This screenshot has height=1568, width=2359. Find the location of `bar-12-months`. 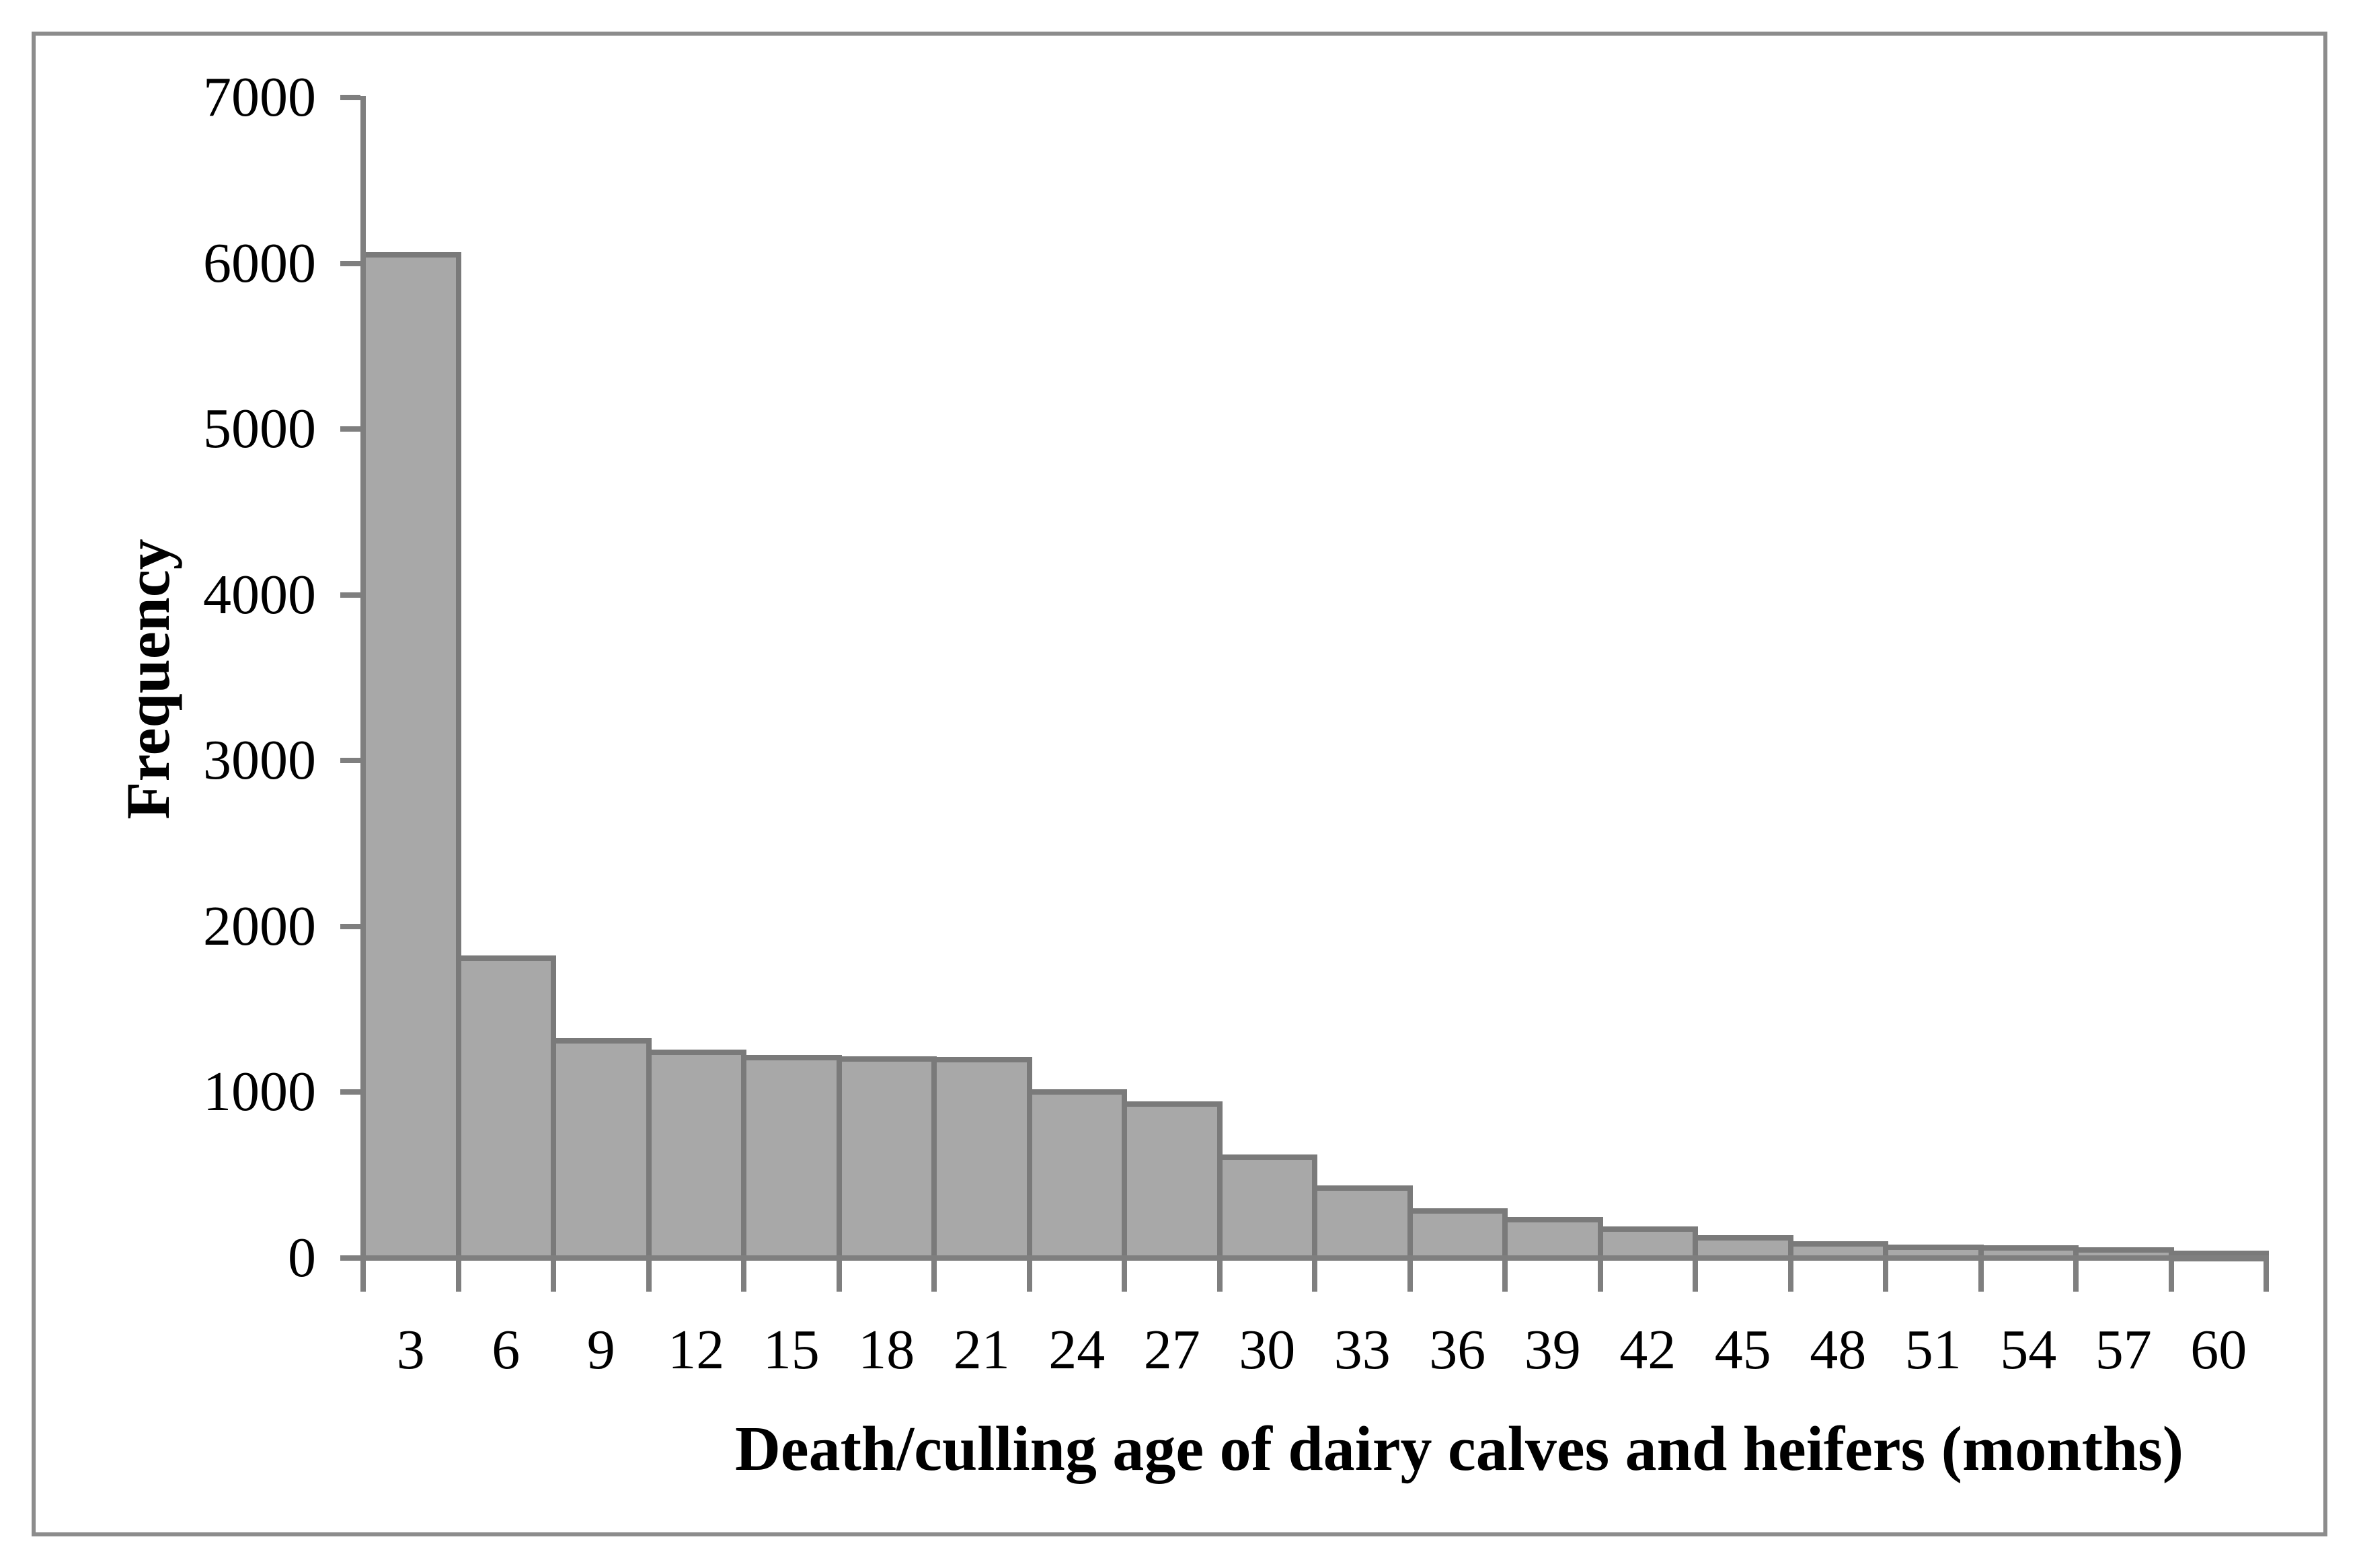

bar-12-months is located at coordinates (696, 1155).